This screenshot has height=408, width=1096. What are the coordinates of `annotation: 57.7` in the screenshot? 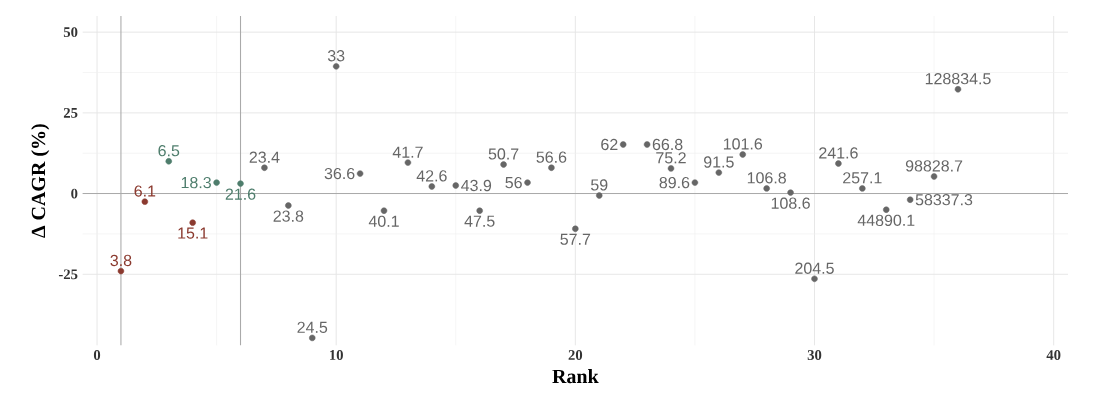 It's located at (575, 239).